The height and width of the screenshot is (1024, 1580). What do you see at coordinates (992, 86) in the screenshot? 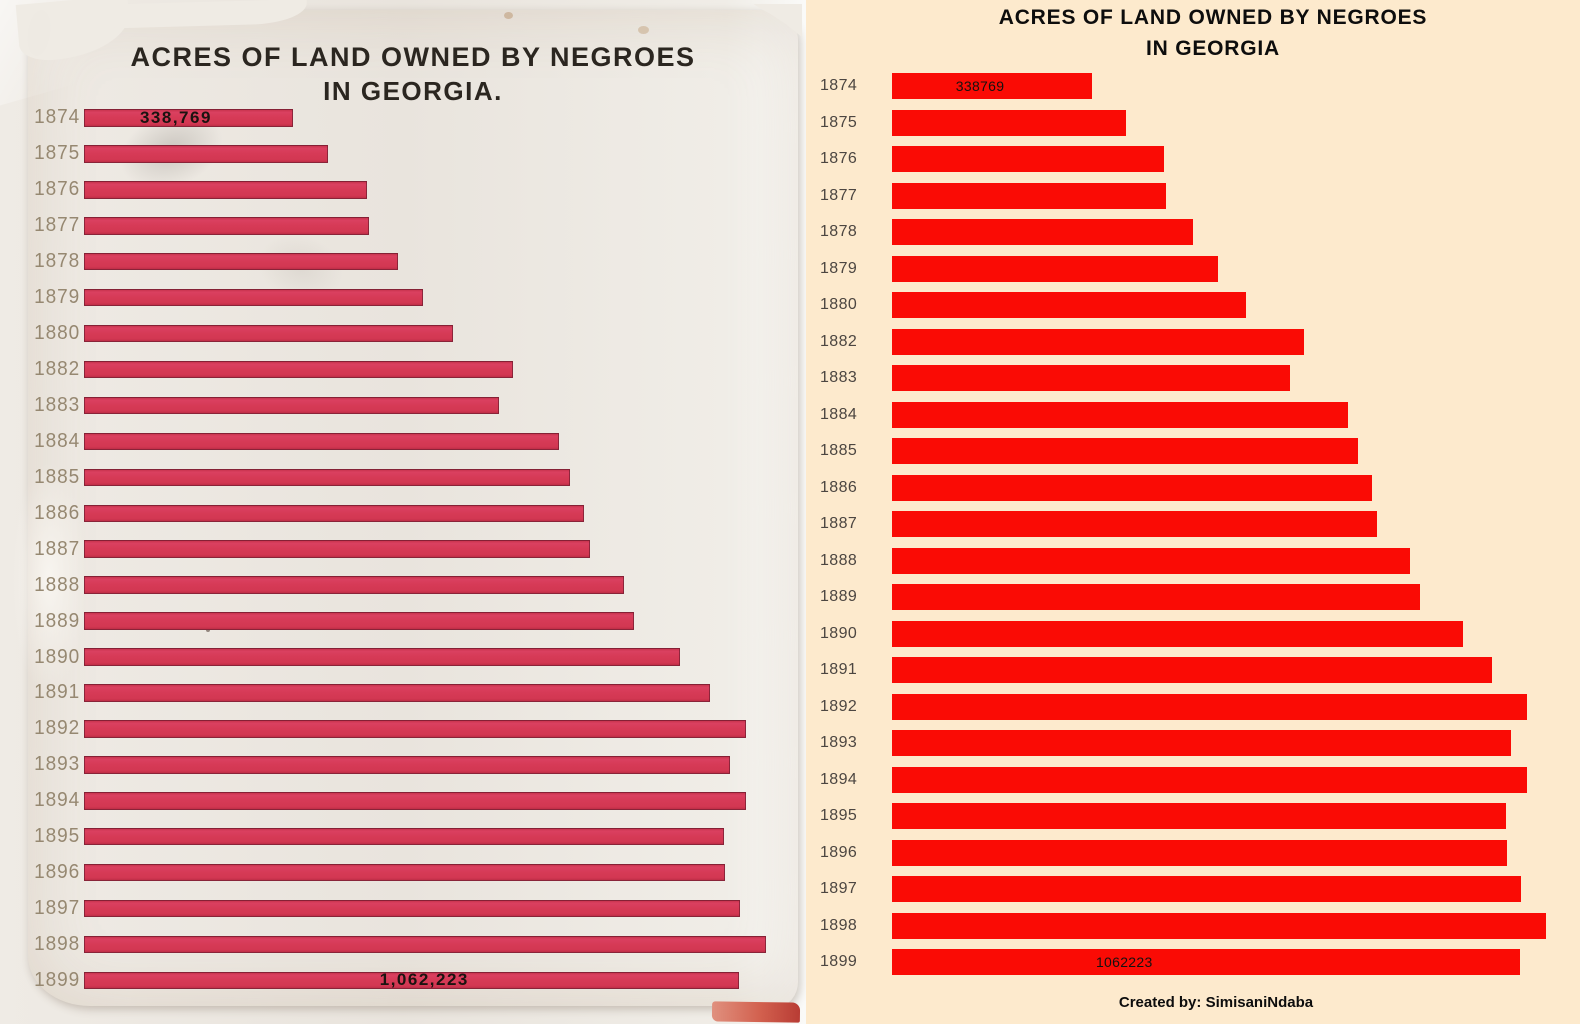
I see `acres-bar: 338769` at bounding box center [992, 86].